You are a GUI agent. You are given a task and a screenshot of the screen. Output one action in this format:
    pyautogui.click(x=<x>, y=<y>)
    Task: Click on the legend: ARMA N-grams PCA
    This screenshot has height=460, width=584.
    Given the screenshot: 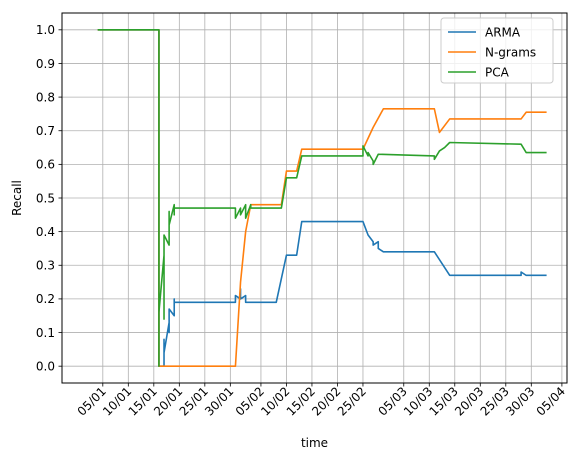 What is the action you would take?
    pyautogui.click(x=497, y=50)
    